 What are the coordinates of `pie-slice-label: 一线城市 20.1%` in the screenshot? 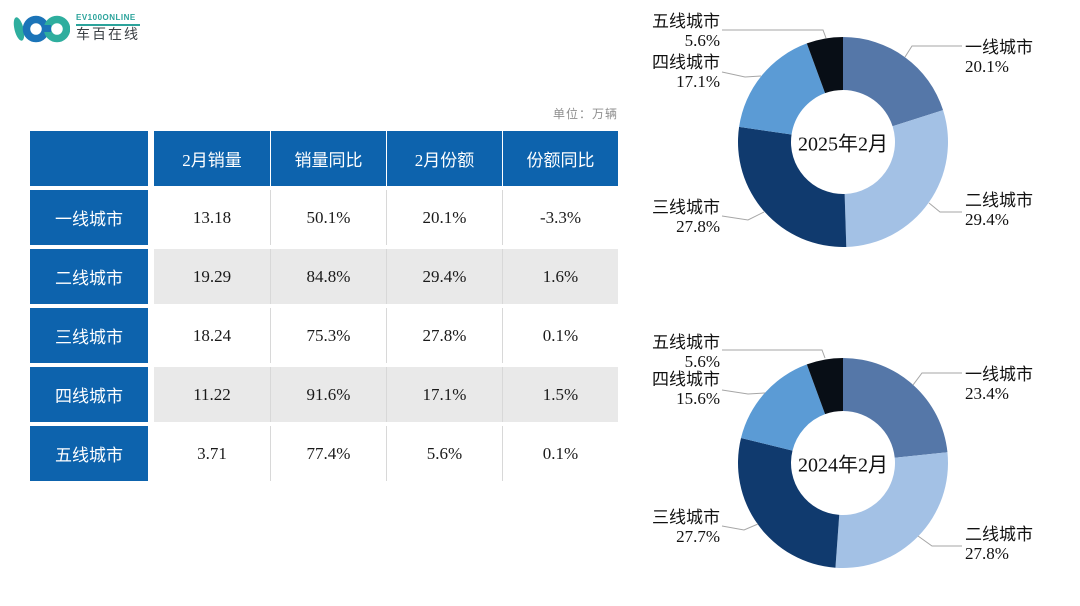 It's located at (1021, 57).